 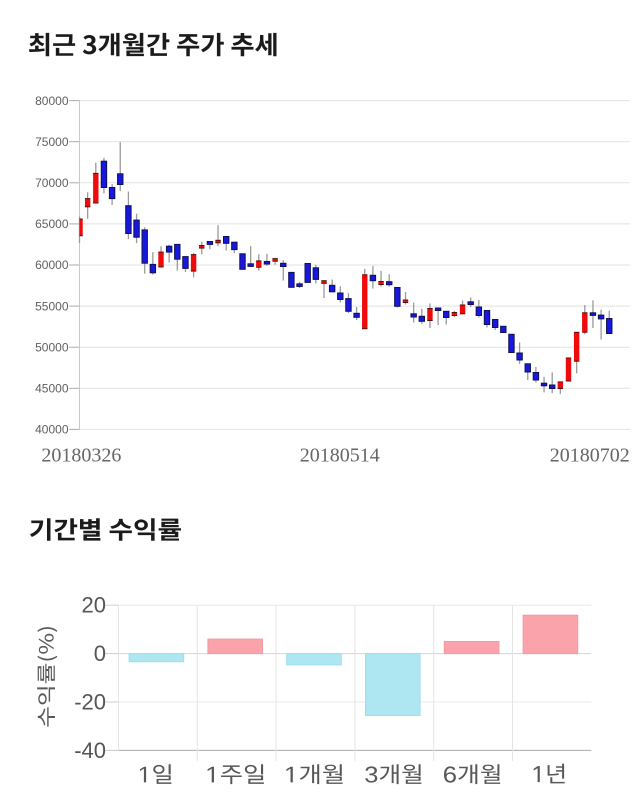 What do you see at coordinates (52, 183) in the screenshot?
I see `svg-text: 70000` at bounding box center [52, 183].